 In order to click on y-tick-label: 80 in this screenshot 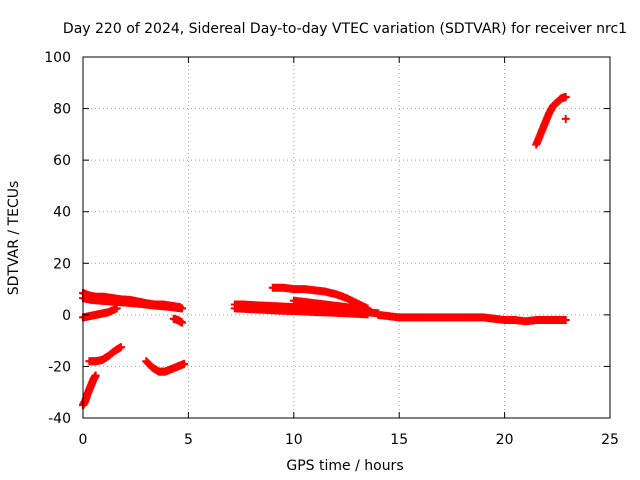, I will do `click(62, 110)`.